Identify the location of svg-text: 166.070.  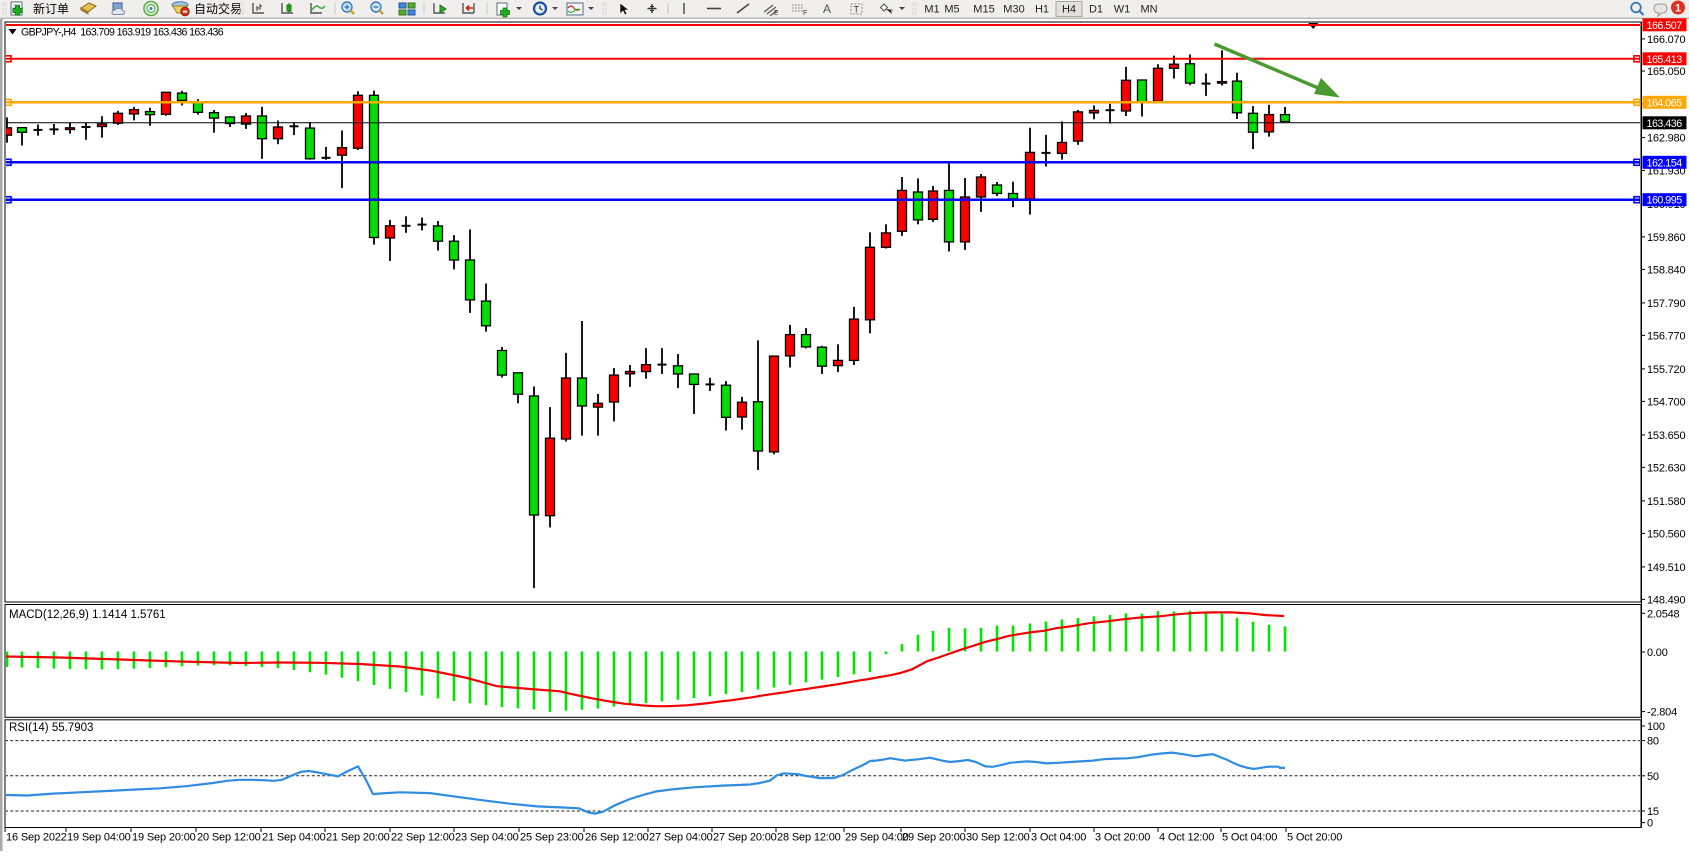
(1666, 40).